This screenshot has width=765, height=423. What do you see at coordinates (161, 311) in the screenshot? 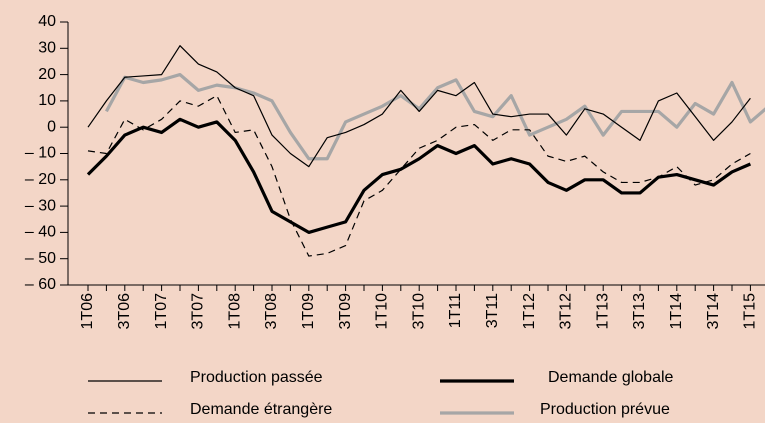
I see `x-tick-label: 1T07` at bounding box center [161, 311].